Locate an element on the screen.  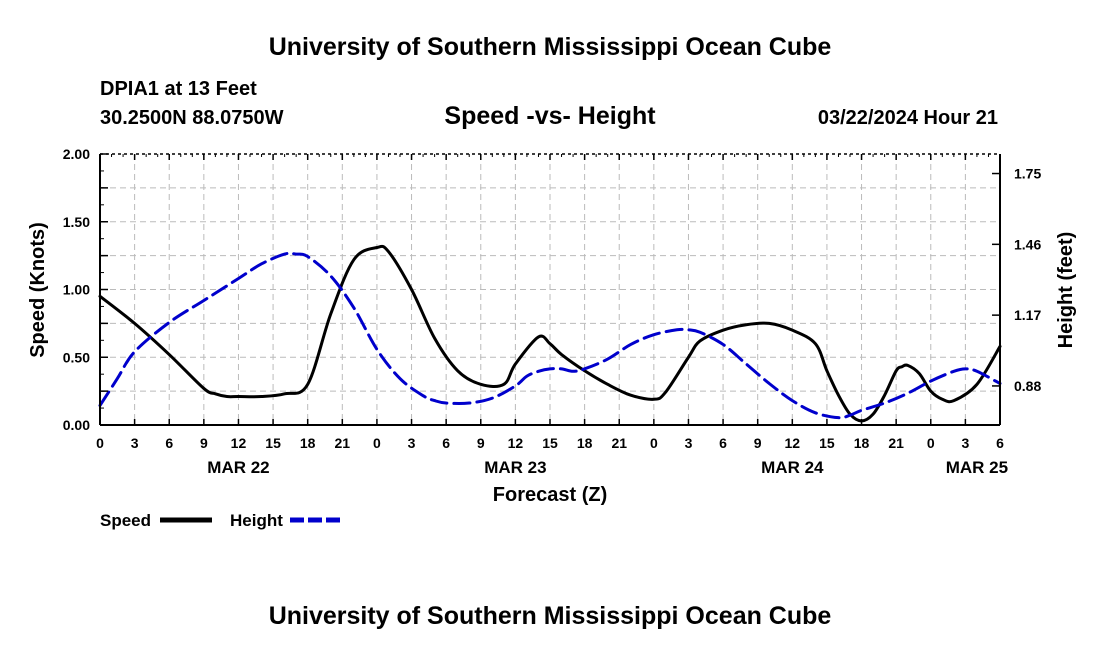
x-day-label: MAR 24 is located at coordinates (792, 467).